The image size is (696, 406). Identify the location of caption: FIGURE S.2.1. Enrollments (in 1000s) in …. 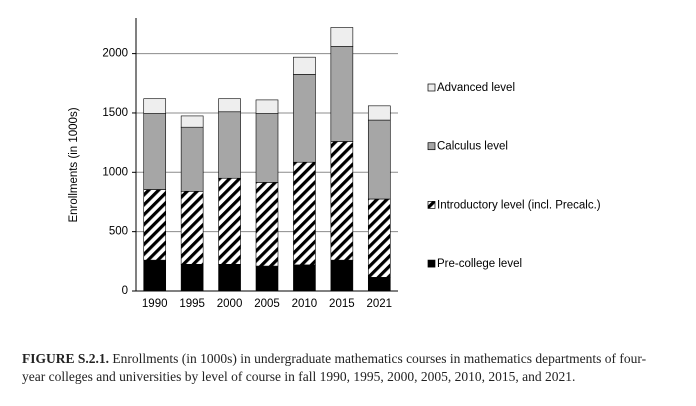
(342, 368).